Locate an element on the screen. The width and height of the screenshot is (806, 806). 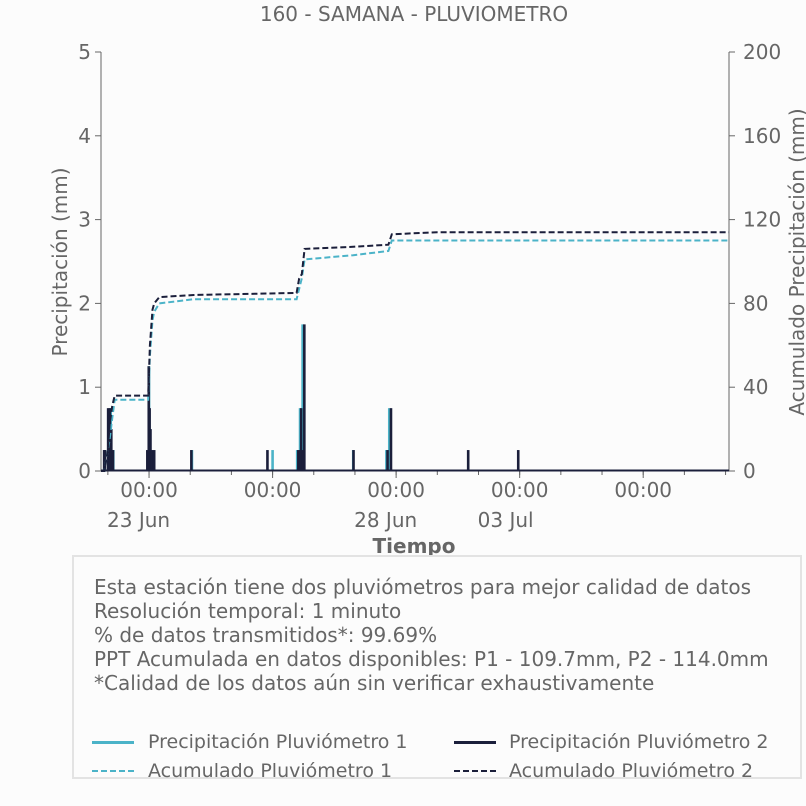
legend-label-acum1: Acumulado Pluviómetro 1 is located at coordinates (270, 771).